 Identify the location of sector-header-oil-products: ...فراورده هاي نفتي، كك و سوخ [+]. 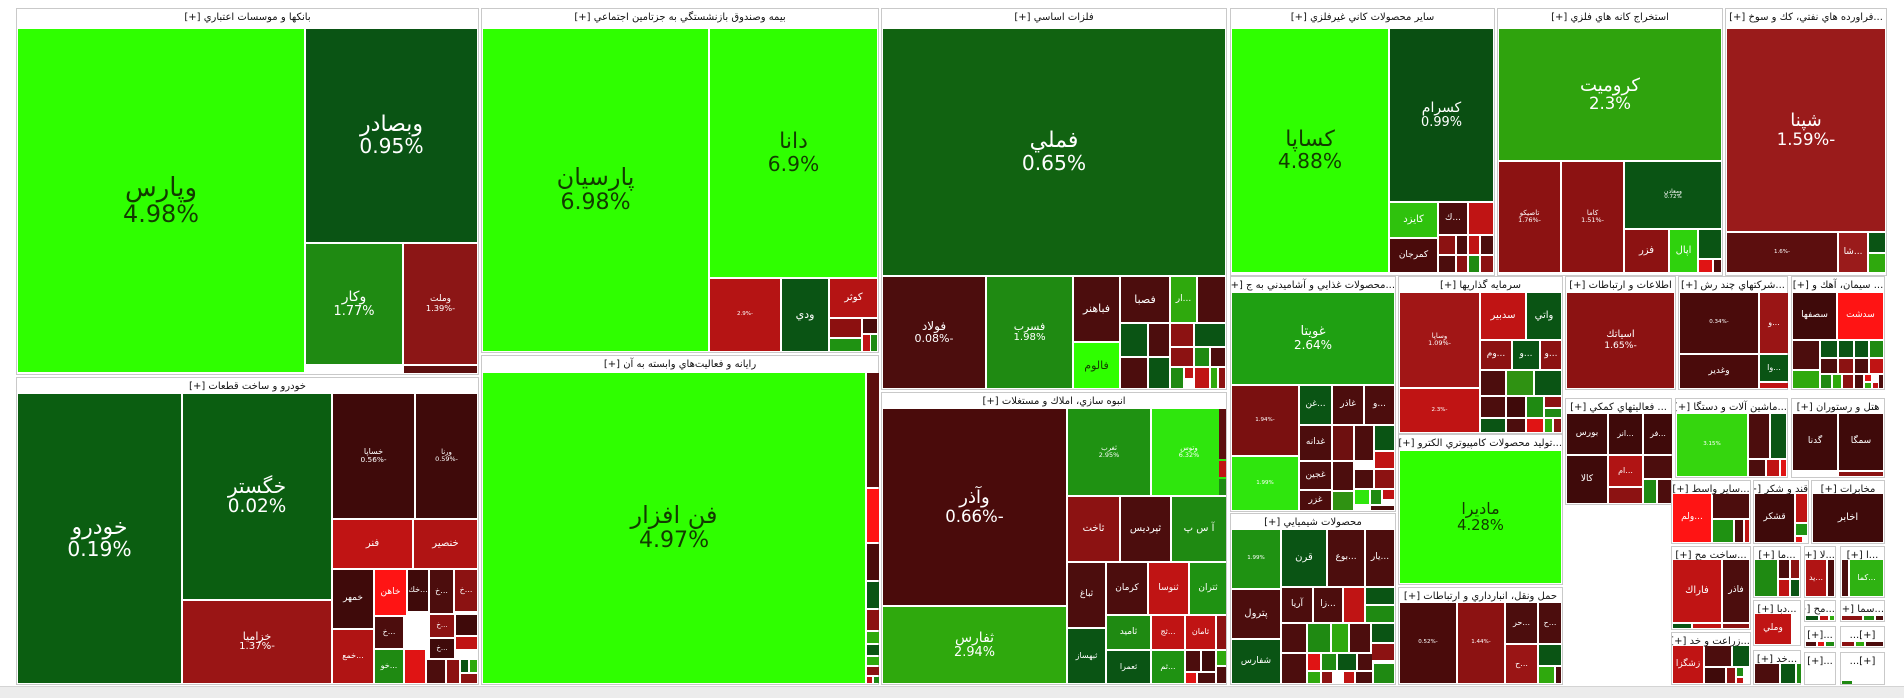
(1806, 17).